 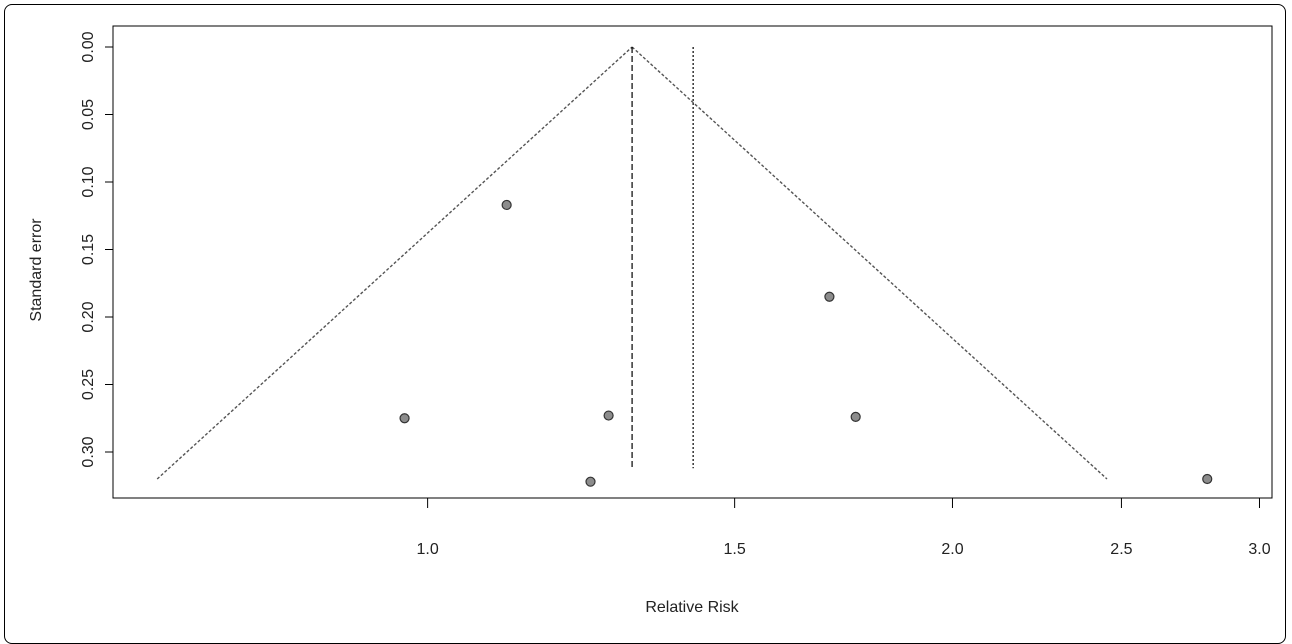 I want to click on x-axis-title: Relative Risk, so click(x=692, y=607).